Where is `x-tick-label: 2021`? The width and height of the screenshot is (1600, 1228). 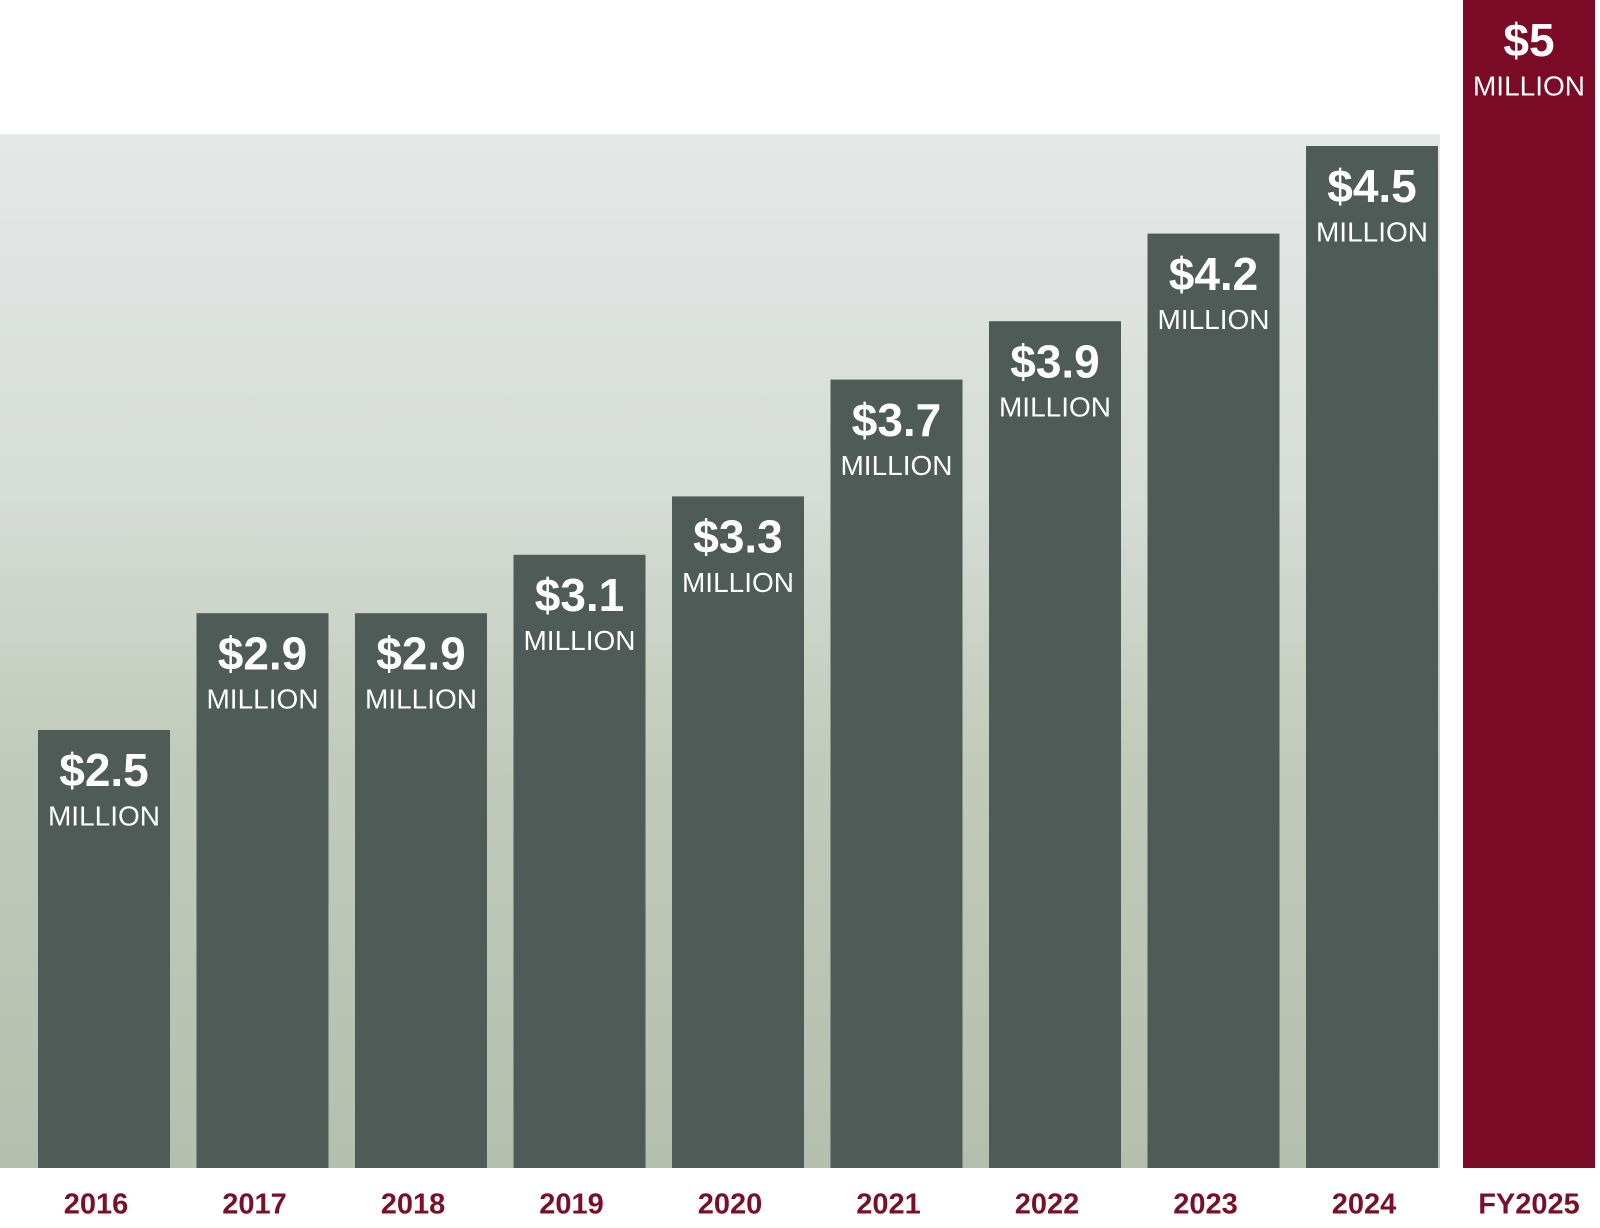 x-tick-label: 2021 is located at coordinates (888, 1205).